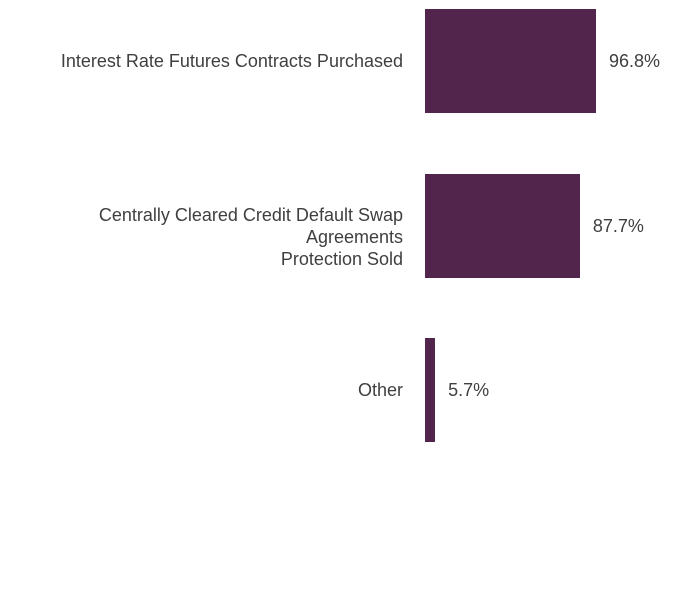  What do you see at coordinates (618, 226) in the screenshot?
I see `value-label: 87.7%` at bounding box center [618, 226].